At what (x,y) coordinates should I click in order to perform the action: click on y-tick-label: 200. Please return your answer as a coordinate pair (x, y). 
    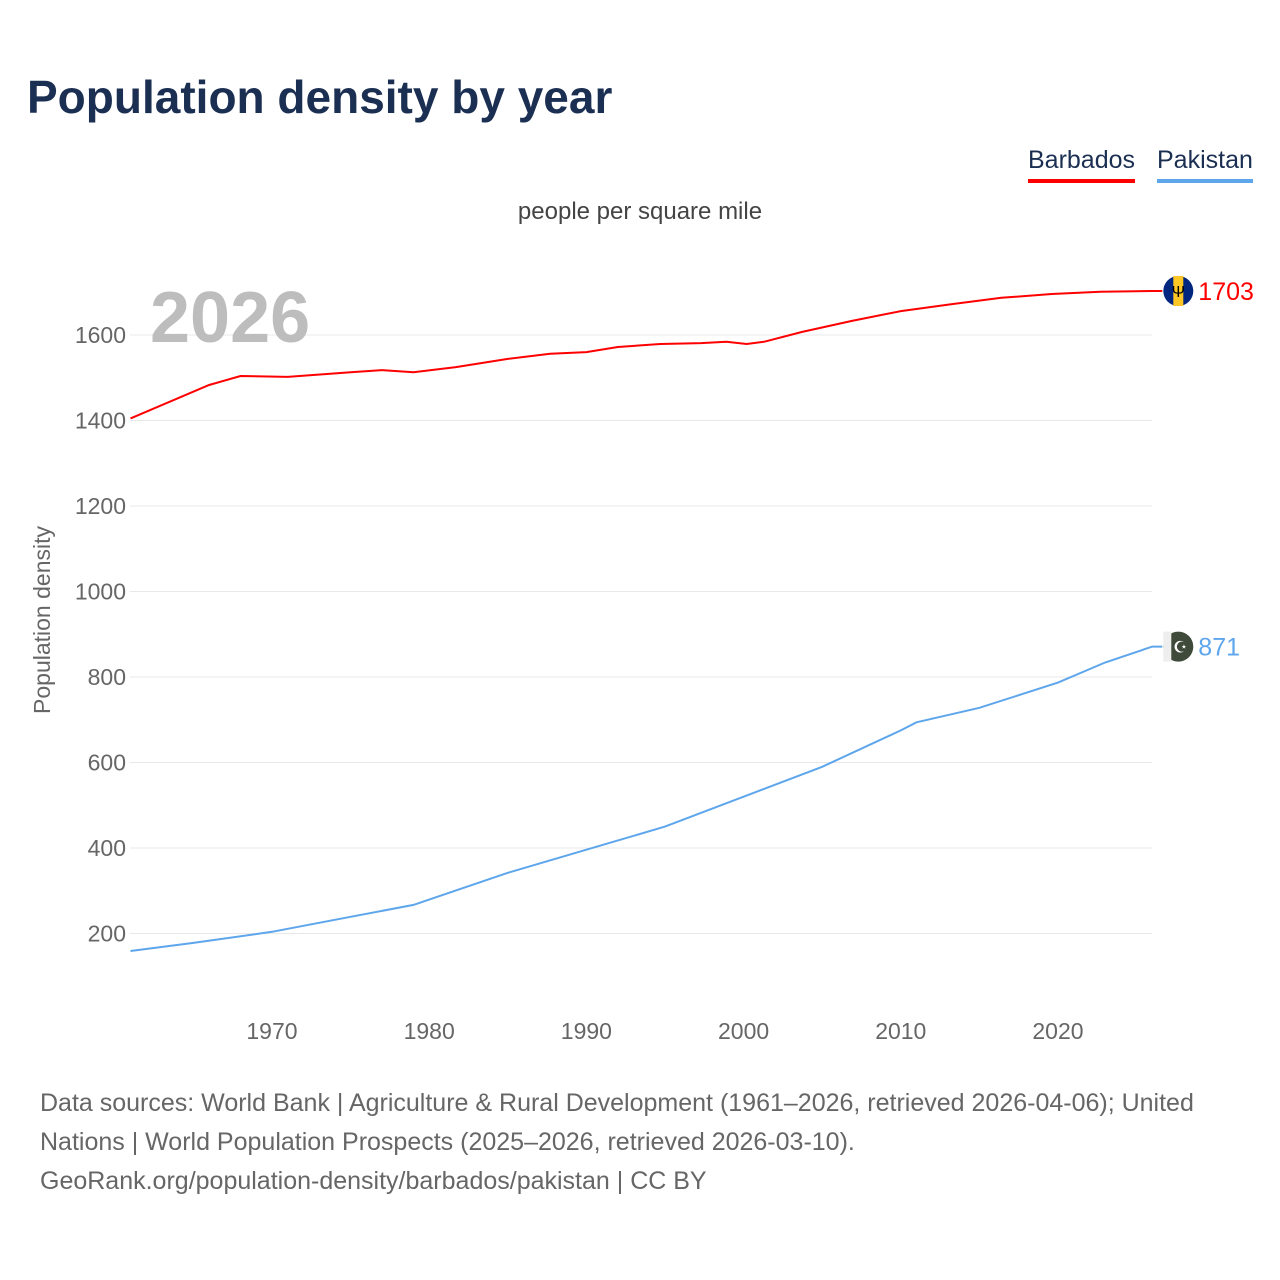
    Looking at the image, I should click on (107, 934).